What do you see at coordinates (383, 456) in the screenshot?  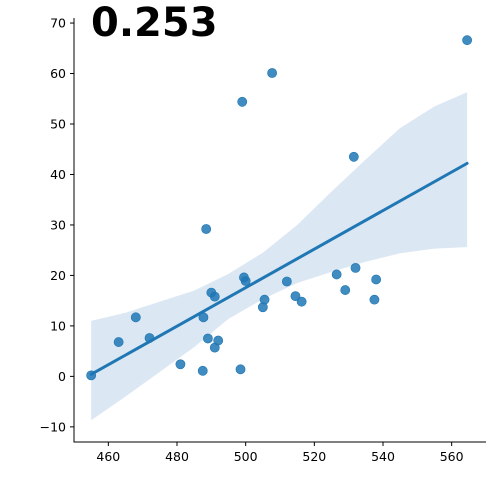 I see `x-tick-label: 540` at bounding box center [383, 456].